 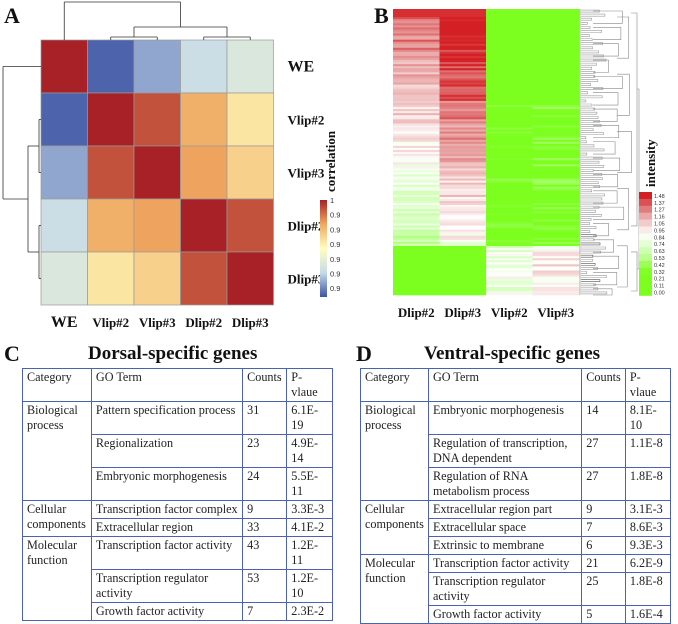 I want to click on colorbar-title: correlation, so click(x=330, y=161).